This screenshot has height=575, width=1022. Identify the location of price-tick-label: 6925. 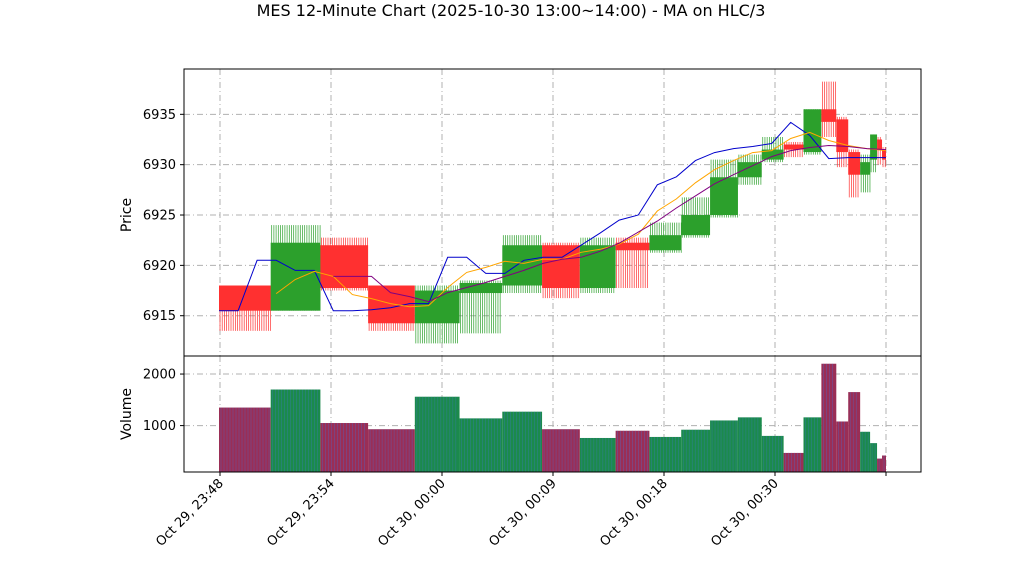
(159, 216).